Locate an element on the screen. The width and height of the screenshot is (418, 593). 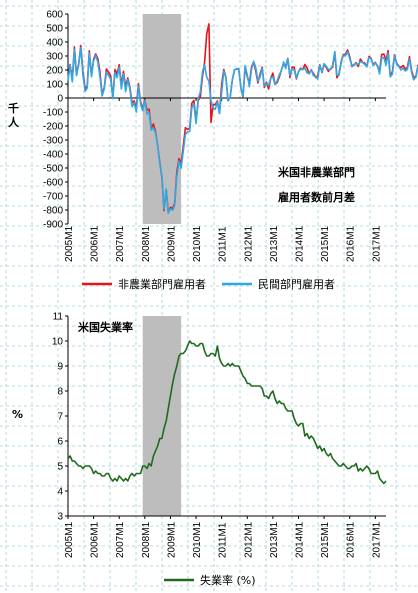
y-tick-label: -800 is located at coordinates (53, 211).